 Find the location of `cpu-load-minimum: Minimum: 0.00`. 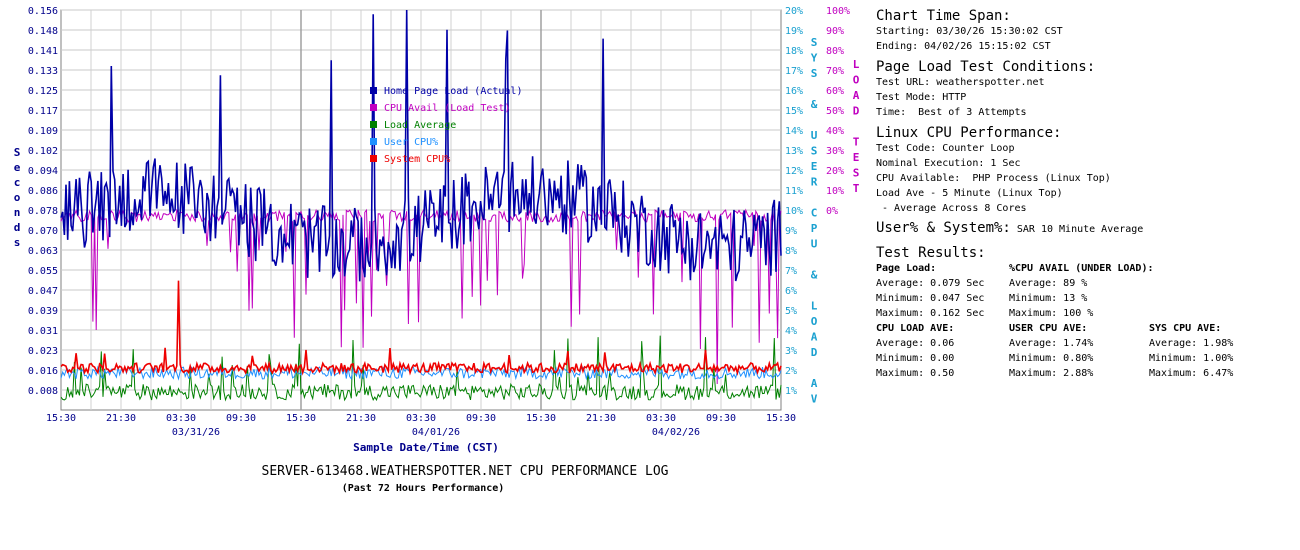

cpu-load-minimum: Minimum: 0.00 is located at coordinates (915, 358).